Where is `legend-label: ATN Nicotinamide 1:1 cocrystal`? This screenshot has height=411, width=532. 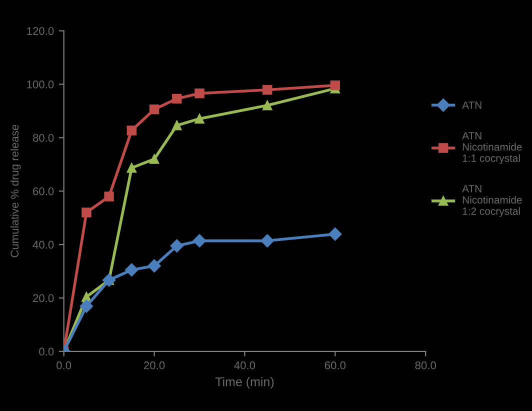 legend-label: ATN Nicotinamide 1:1 cocrystal is located at coordinates (492, 148).